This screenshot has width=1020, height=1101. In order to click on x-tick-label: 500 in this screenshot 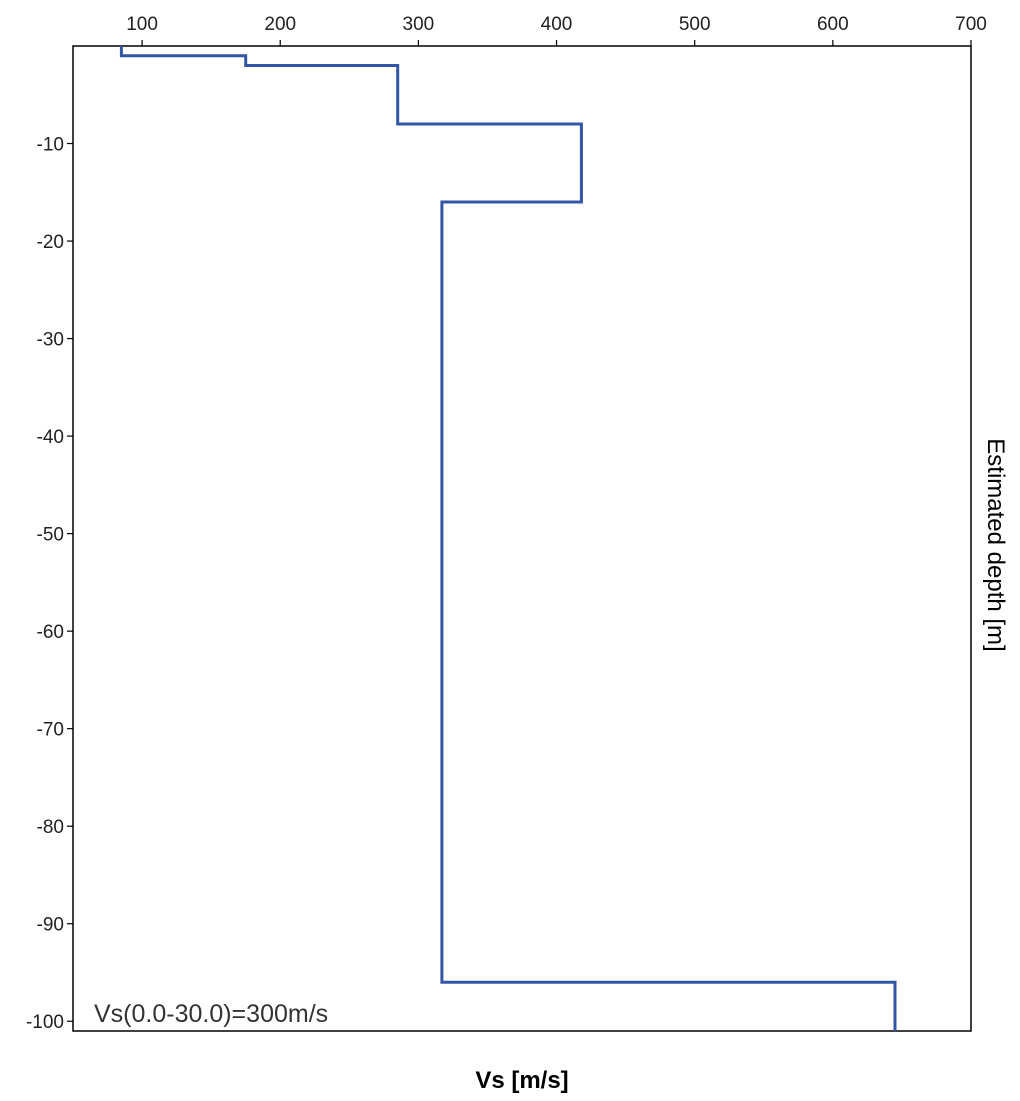, I will do `click(695, 24)`.